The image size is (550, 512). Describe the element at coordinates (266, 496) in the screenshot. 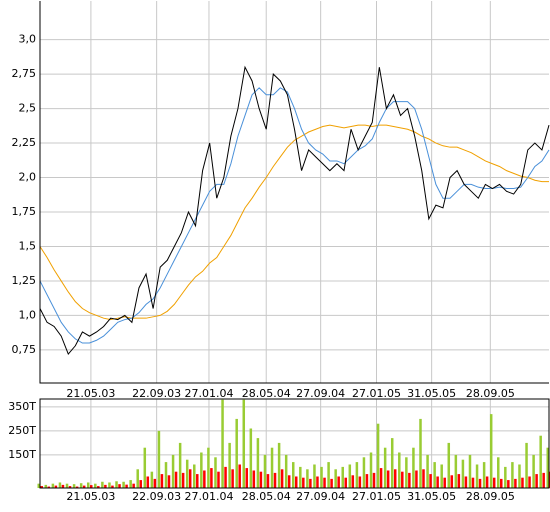

I see `x-tick-label: 28.05.04` at that location.